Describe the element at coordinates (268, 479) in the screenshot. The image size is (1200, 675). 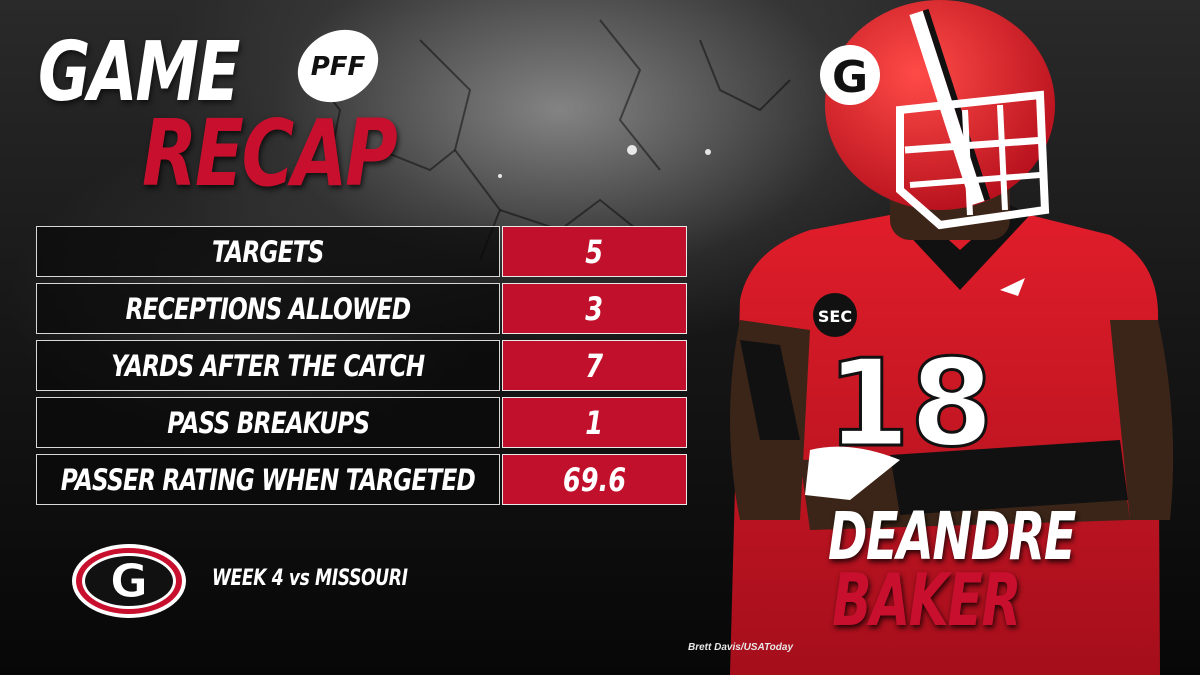
I see `stat-label: PASSER RATING WHEN TARGETED` at that location.